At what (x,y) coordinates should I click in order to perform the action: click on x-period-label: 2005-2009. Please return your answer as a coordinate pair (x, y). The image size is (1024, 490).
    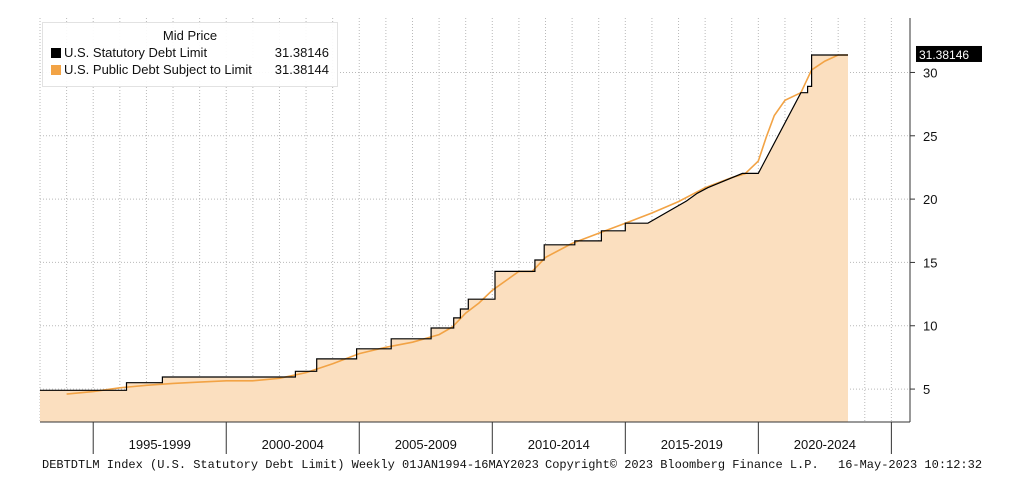
    Looking at the image, I should click on (426, 444).